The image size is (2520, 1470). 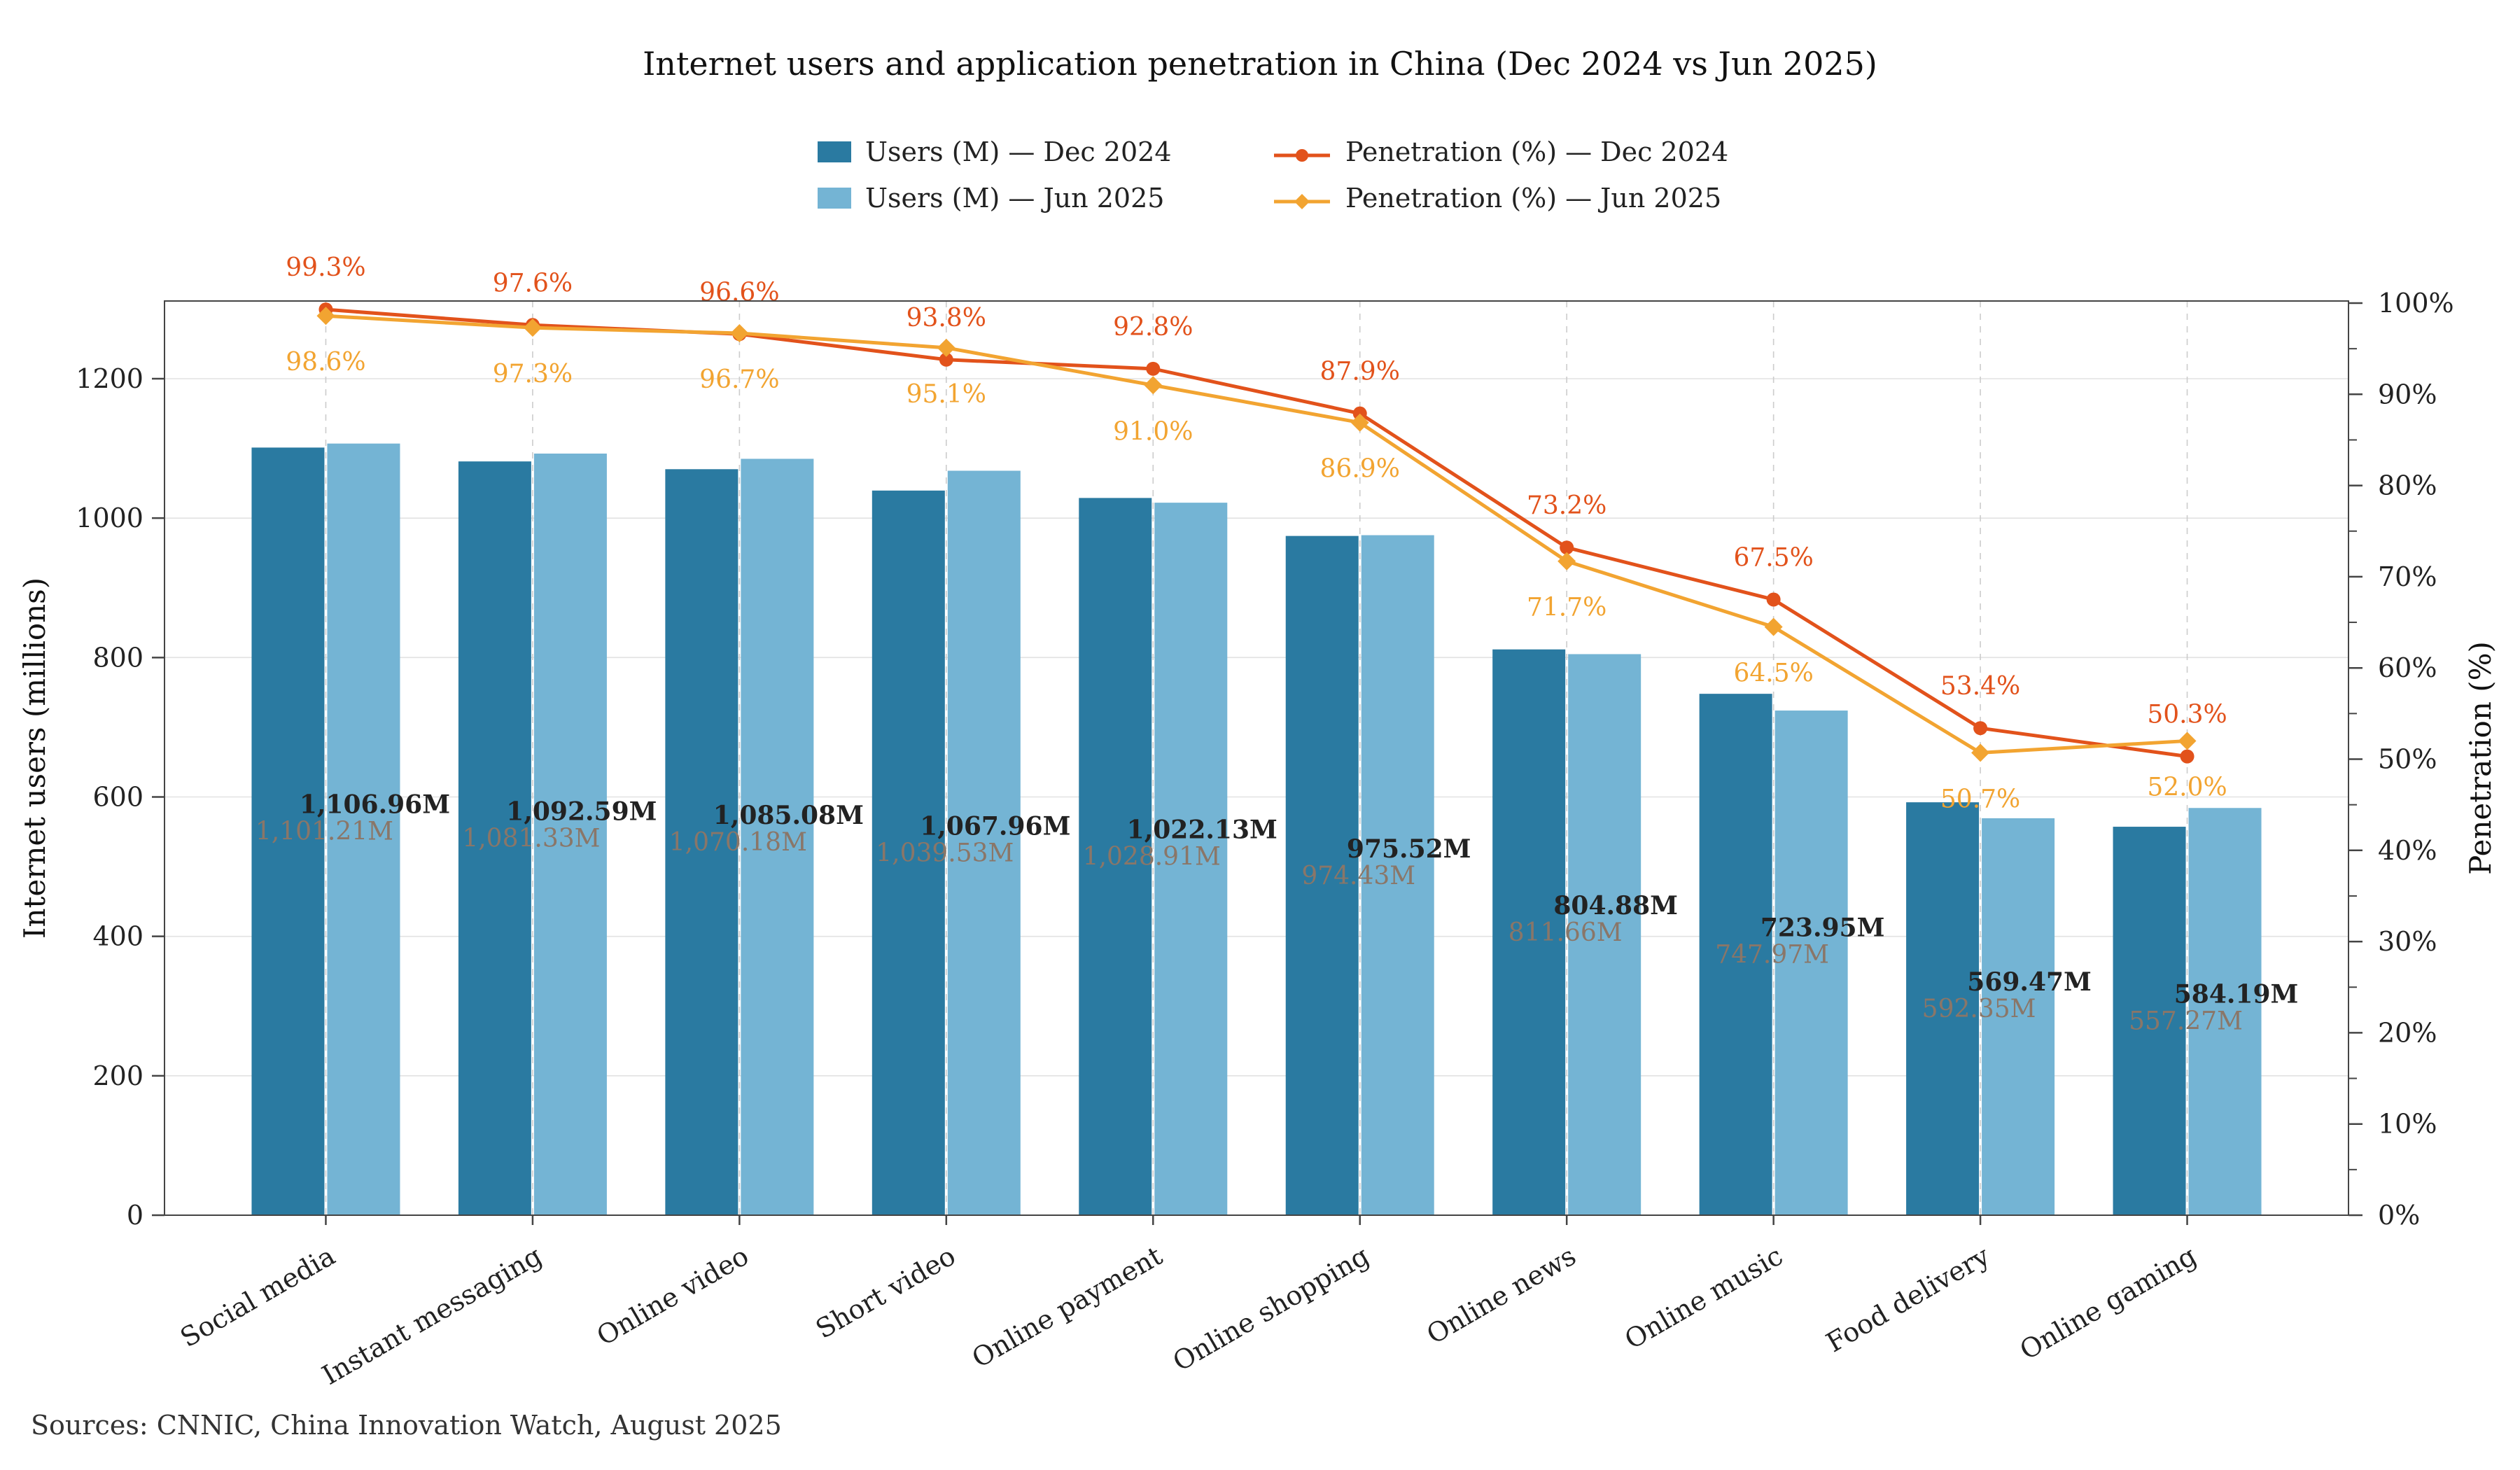 I want to click on penetration-label-dec: 97.6%, so click(x=533, y=283).